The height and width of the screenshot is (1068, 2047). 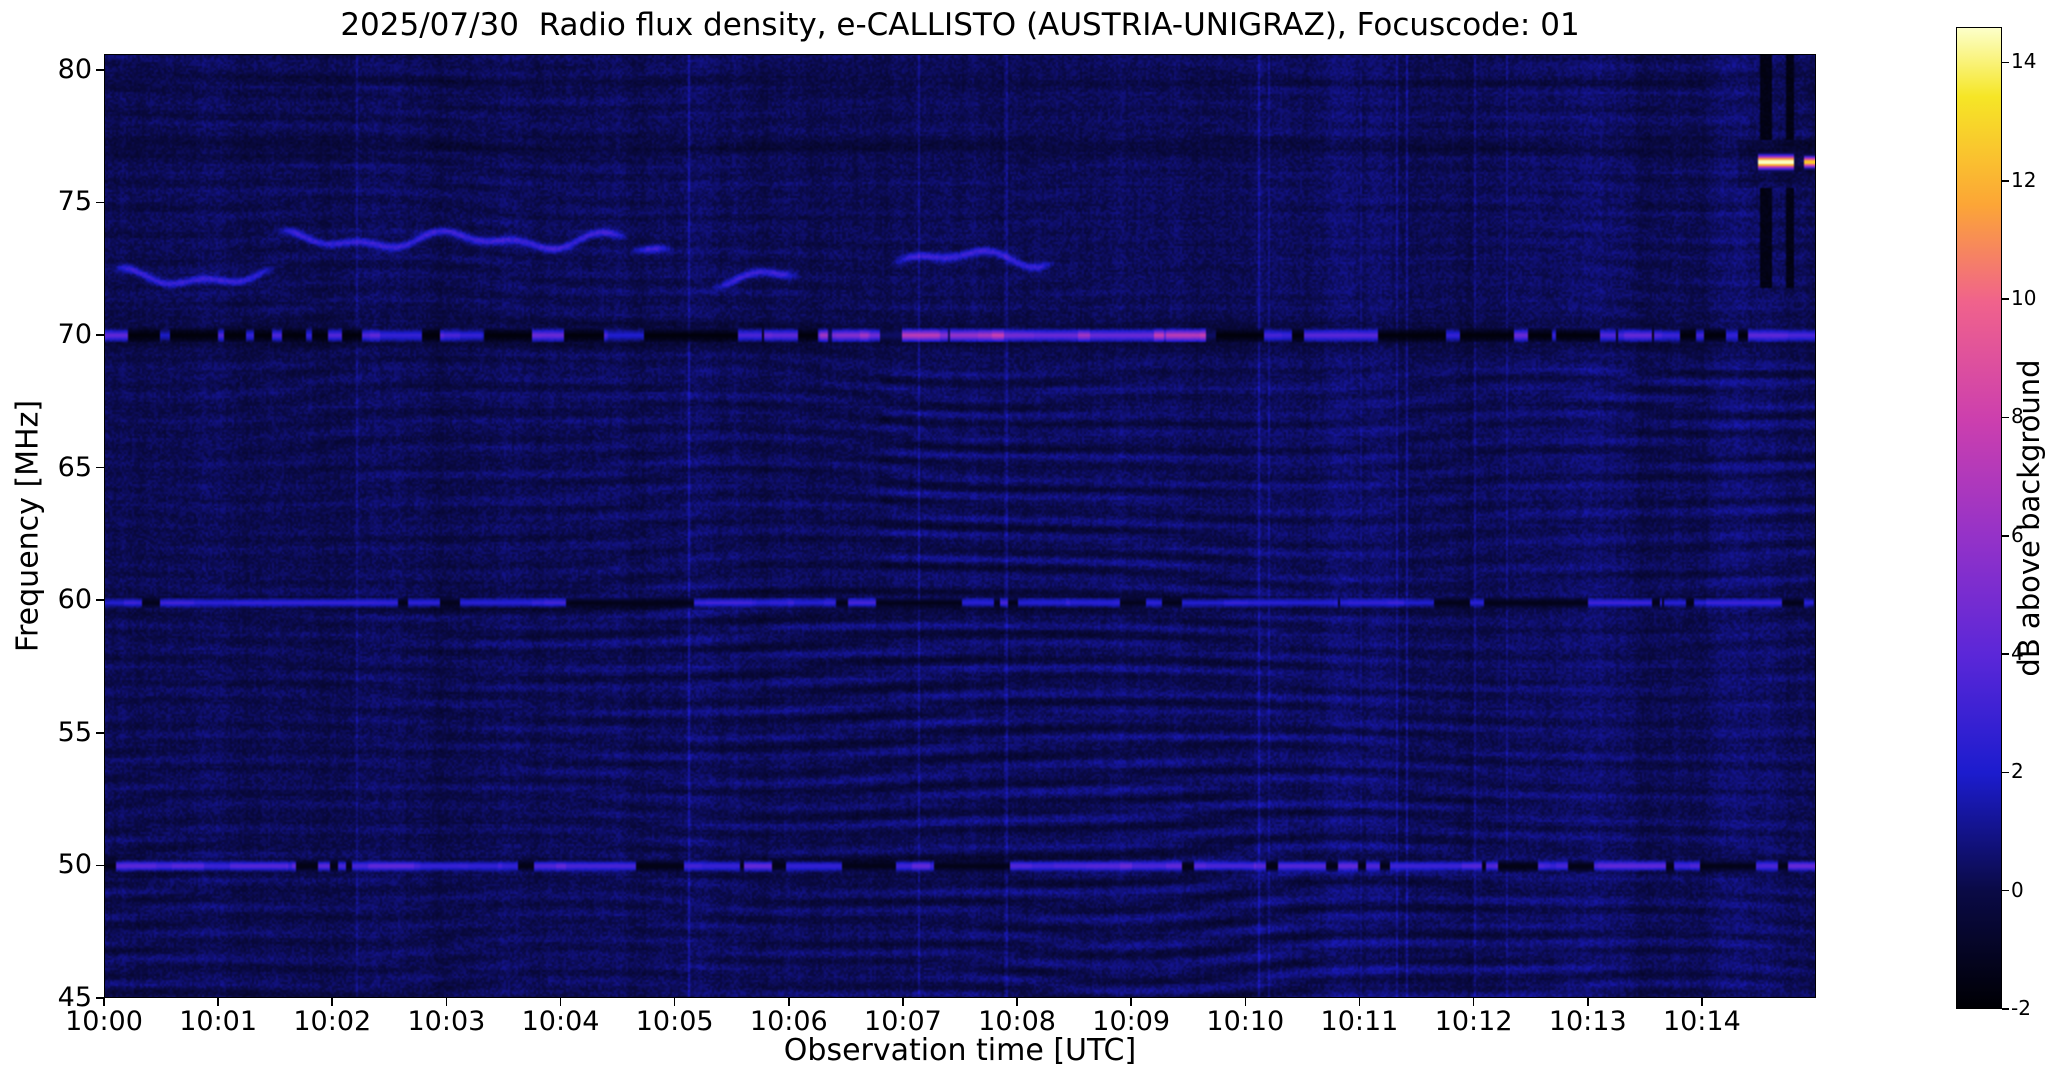 What do you see at coordinates (2024, 298) in the screenshot?
I see `colorbar-tick-label: 10` at bounding box center [2024, 298].